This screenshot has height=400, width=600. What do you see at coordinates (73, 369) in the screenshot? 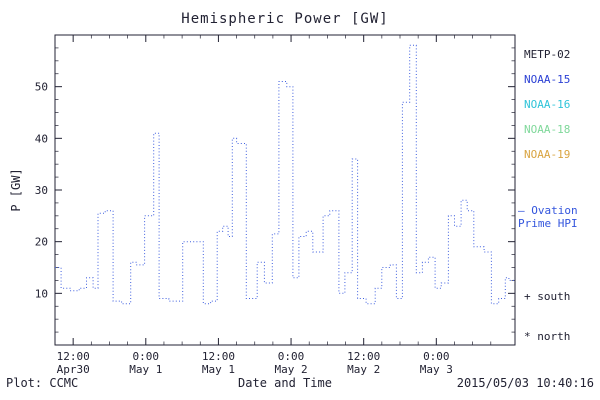
I see `x-tick-date-label: Apr30` at bounding box center [73, 369].